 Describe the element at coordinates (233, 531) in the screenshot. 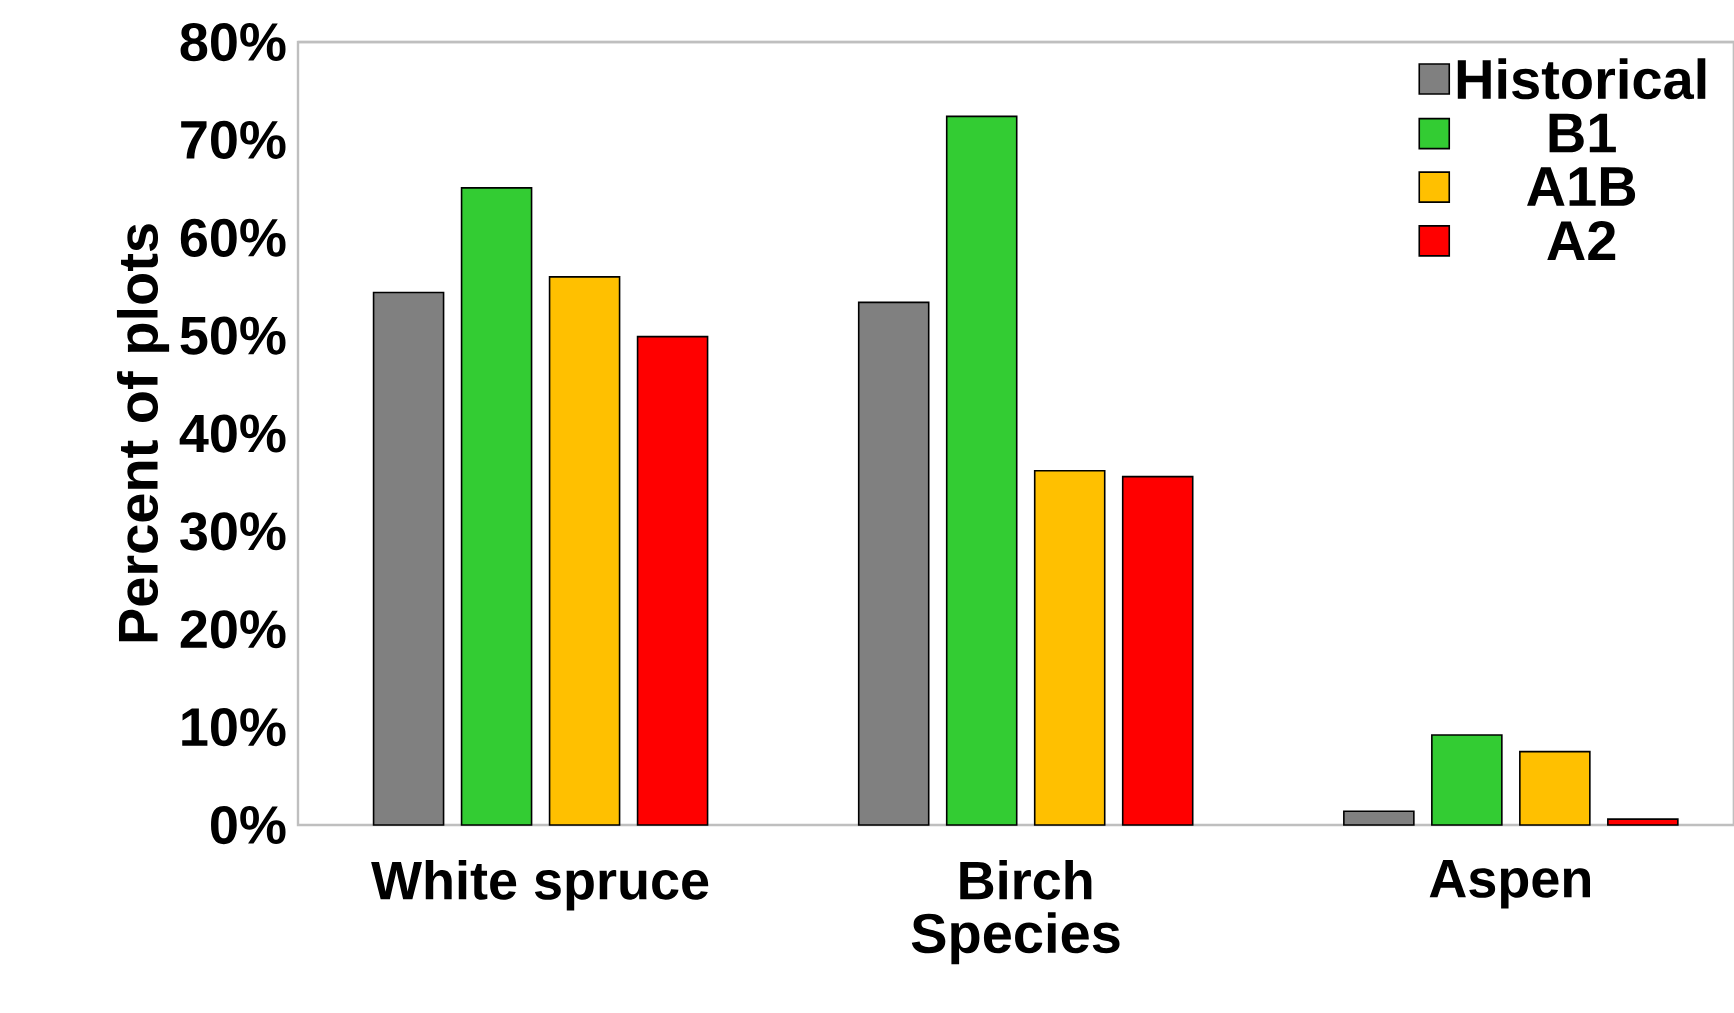

I see `y-tick-label: 30%` at that location.